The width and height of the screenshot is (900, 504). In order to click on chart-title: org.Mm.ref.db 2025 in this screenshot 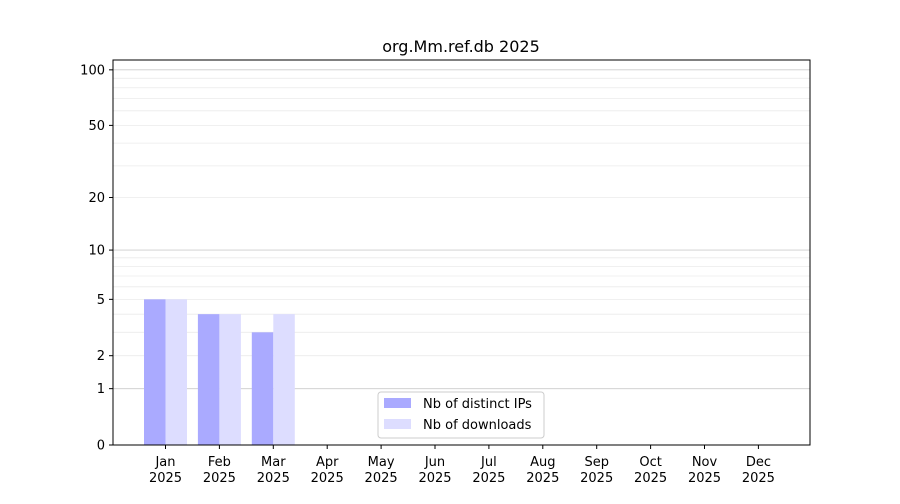, I will do `click(461, 46)`.